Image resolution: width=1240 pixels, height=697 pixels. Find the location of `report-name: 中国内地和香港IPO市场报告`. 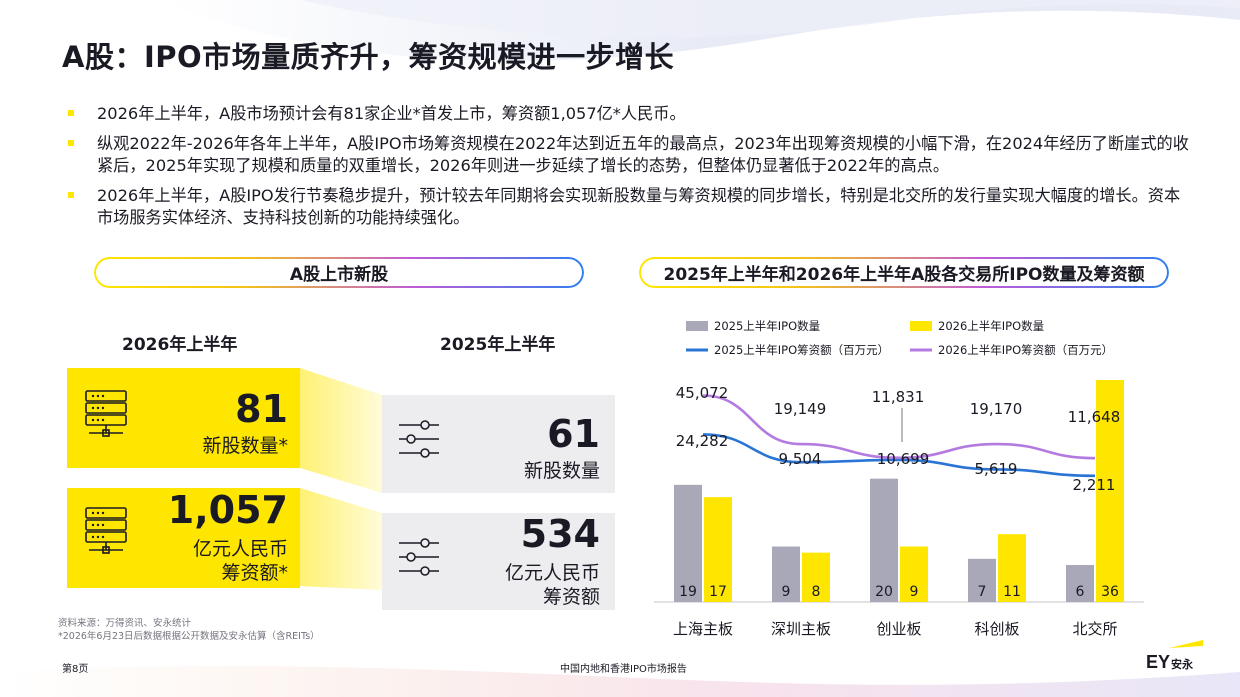

report-name: 中国内地和香港IPO市场报告 is located at coordinates (623, 669).